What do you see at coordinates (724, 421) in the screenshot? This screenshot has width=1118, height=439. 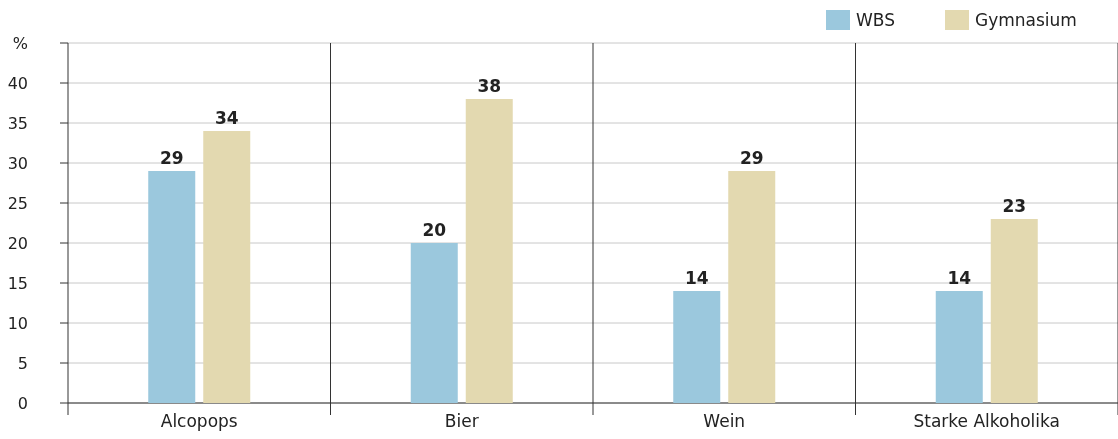 I see `x-tick-label: Wein` at bounding box center [724, 421].